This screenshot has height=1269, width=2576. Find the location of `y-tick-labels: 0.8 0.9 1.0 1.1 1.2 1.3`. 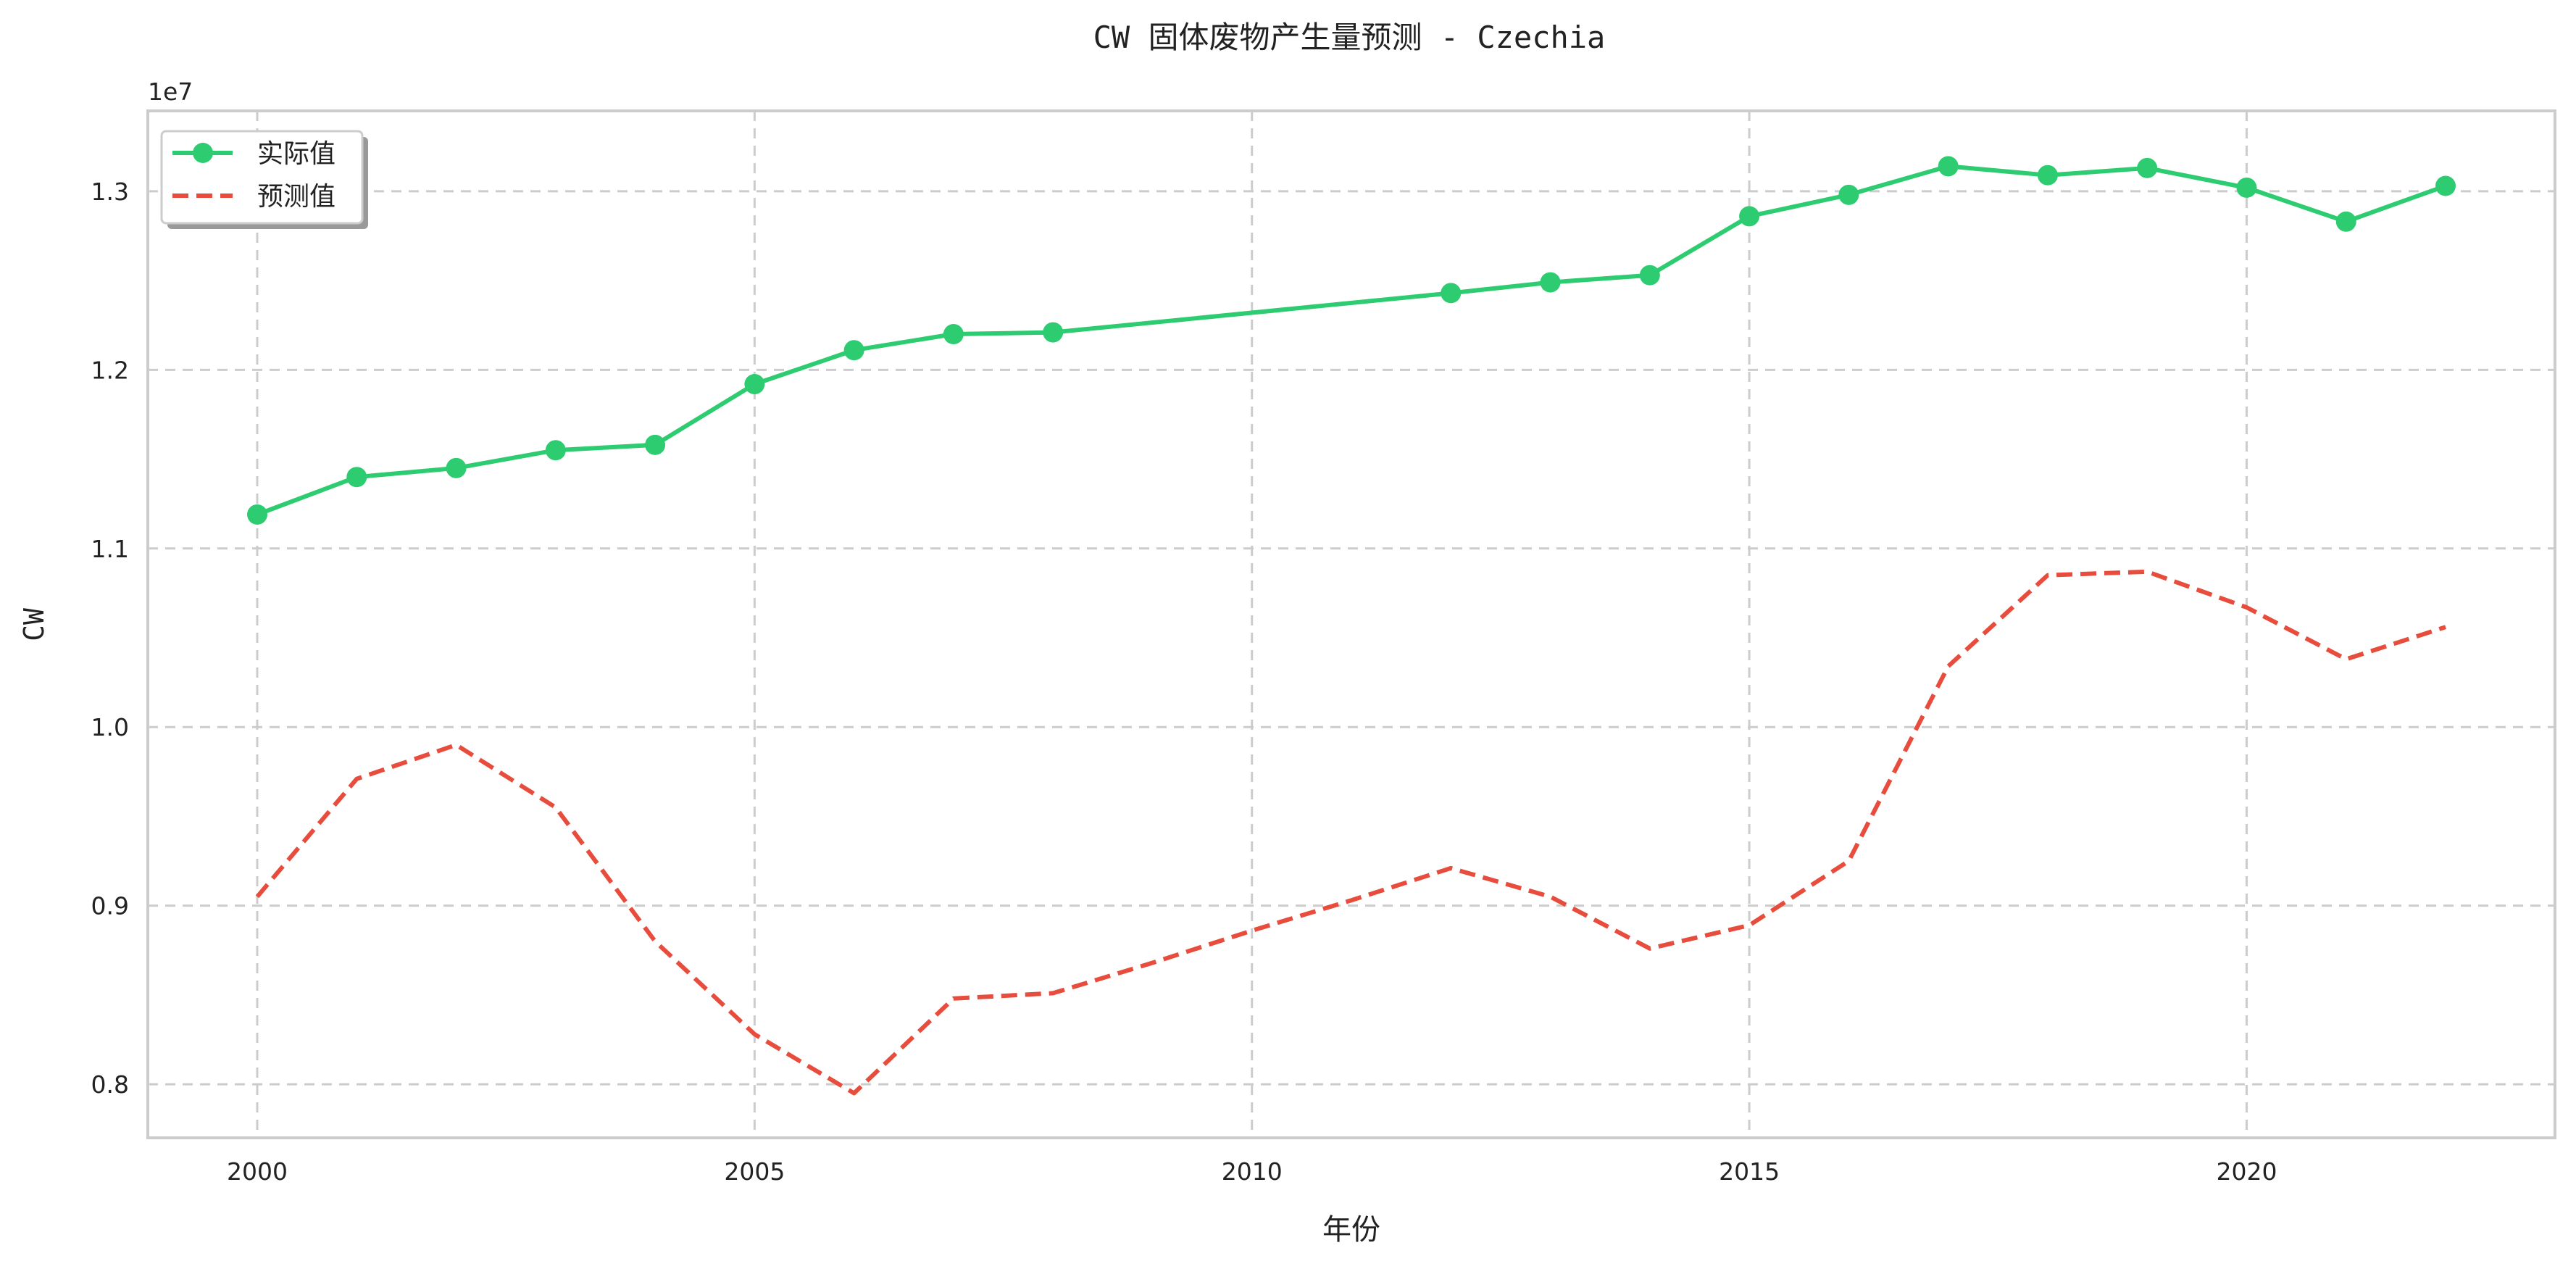

y-tick-labels: 0.8 0.9 1.0 1.1 1.2 1.3 is located at coordinates (110, 638).